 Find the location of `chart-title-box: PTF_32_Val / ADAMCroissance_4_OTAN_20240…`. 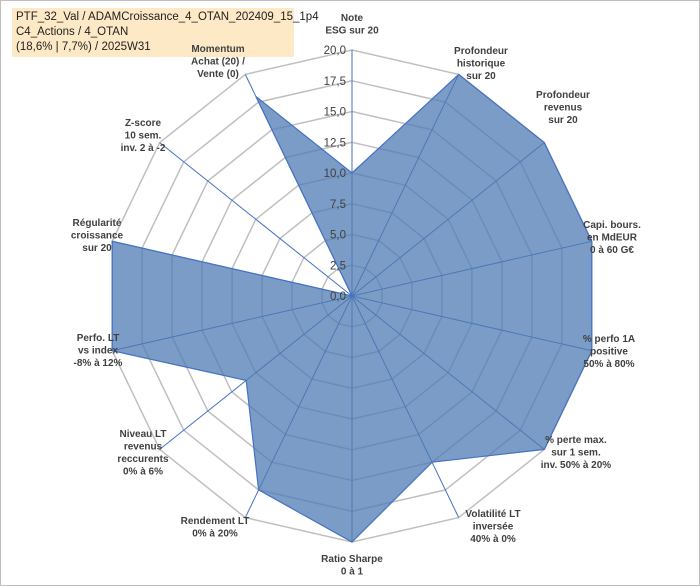

chart-title-box: PTF_32_Val / ADAMCroissance_4_OTAN_20240… is located at coordinates (165, 32).